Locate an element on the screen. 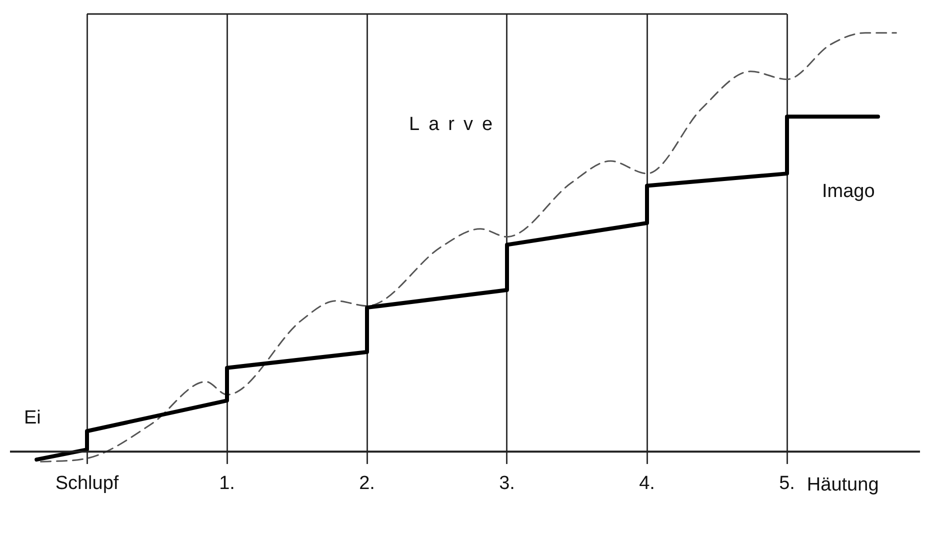 This screenshot has height=533, width=931. x-axis-title: Häutung is located at coordinates (842, 485).